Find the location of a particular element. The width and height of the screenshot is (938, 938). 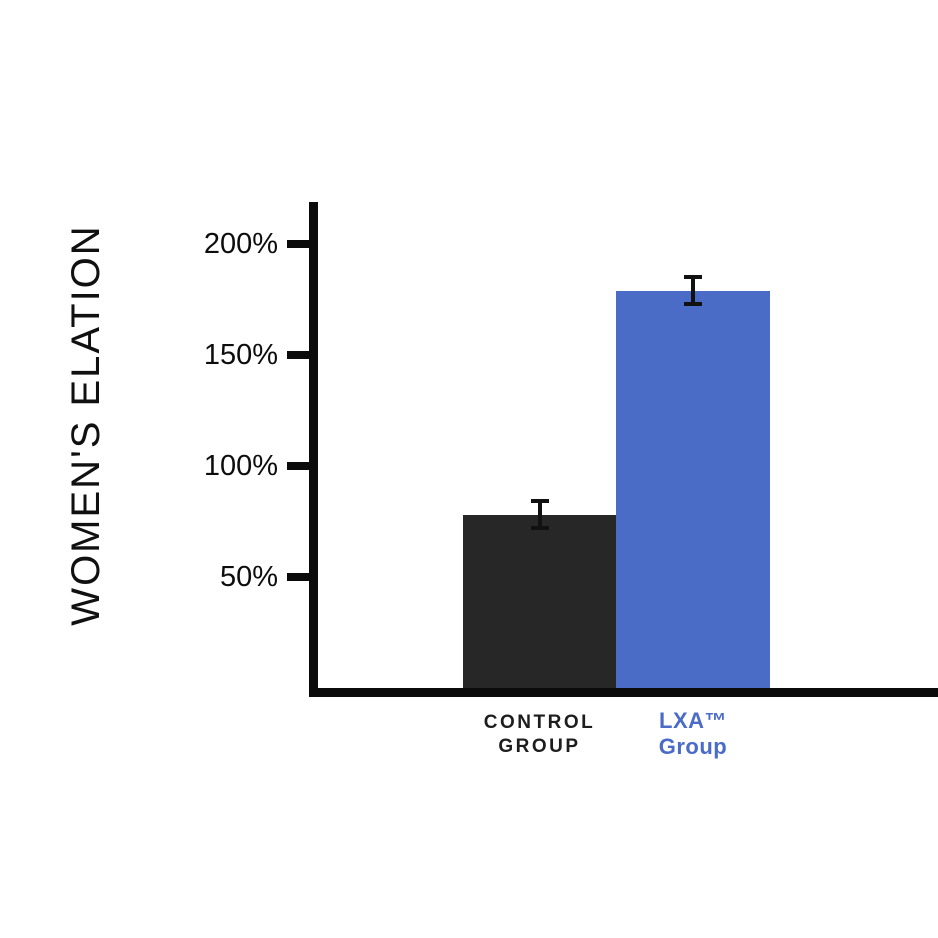

y-tick-label-200: 200% is located at coordinates (240, 244).